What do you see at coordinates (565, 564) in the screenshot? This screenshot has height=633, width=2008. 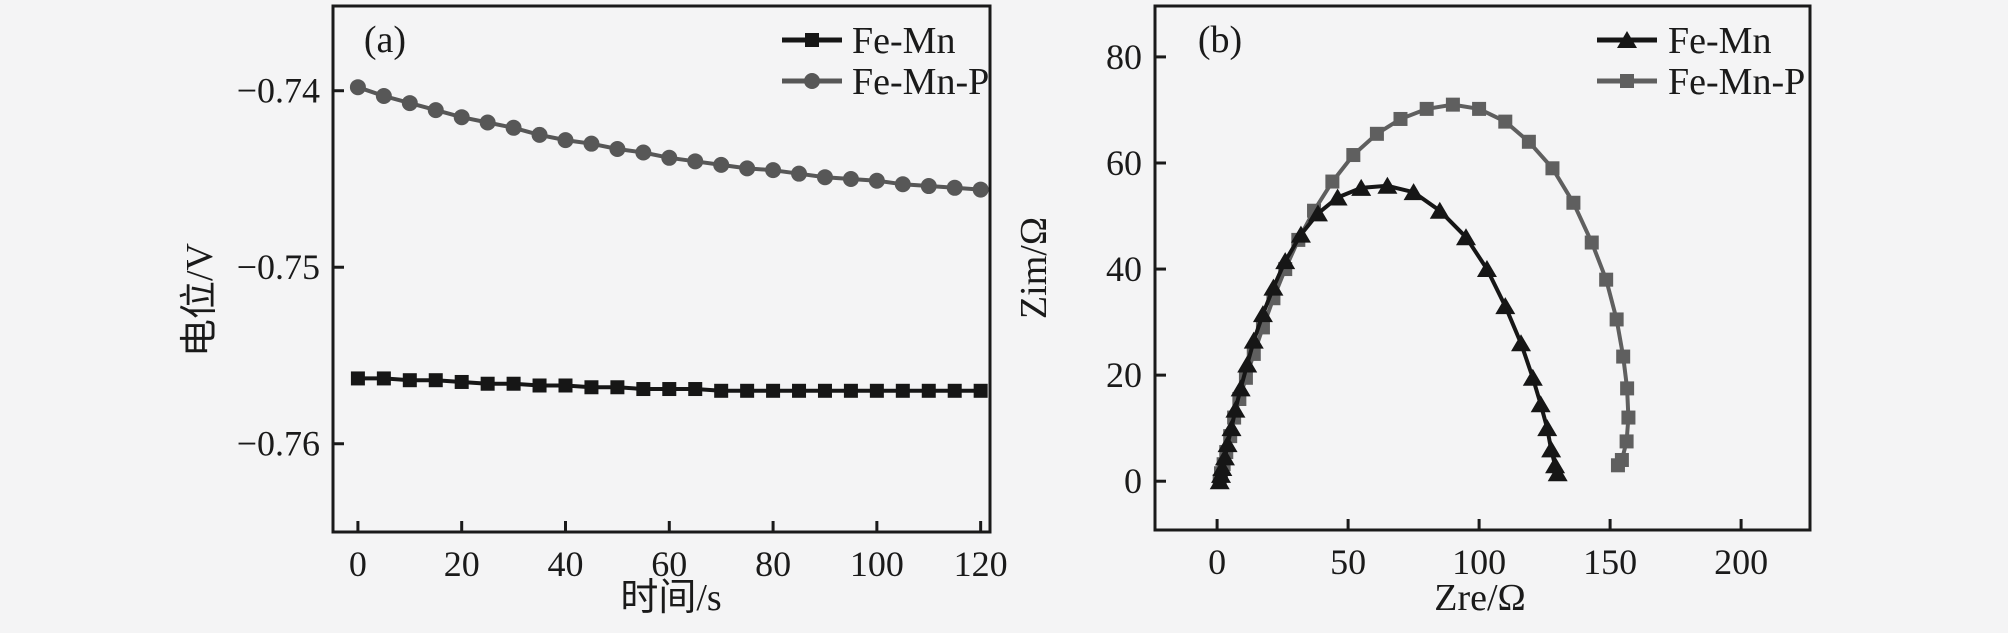 I see `x-tick-label: 40` at bounding box center [565, 564].